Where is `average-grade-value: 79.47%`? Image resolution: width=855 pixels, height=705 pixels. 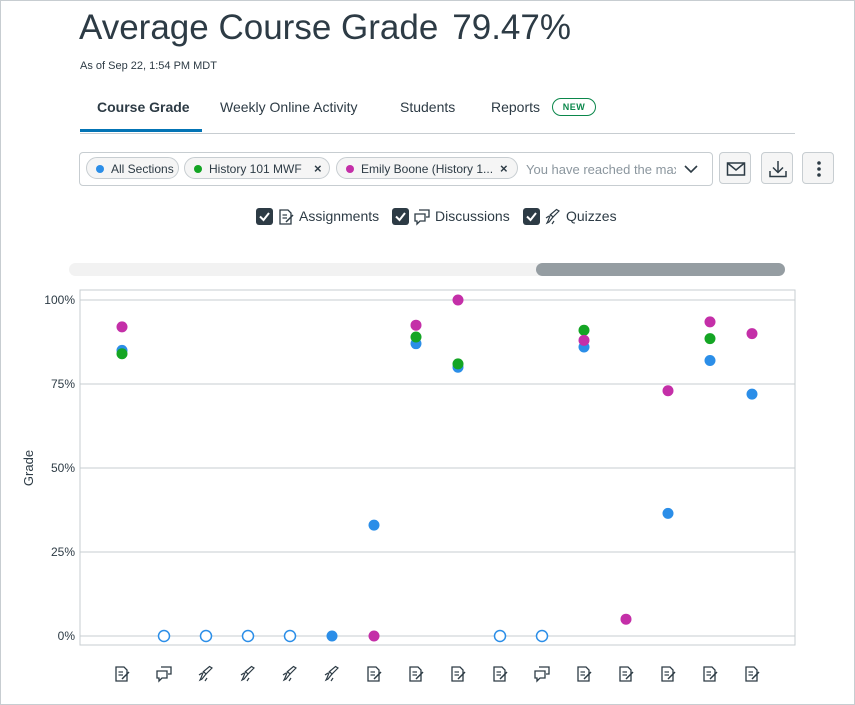
average-grade-value: 79.47% is located at coordinates (511, 27).